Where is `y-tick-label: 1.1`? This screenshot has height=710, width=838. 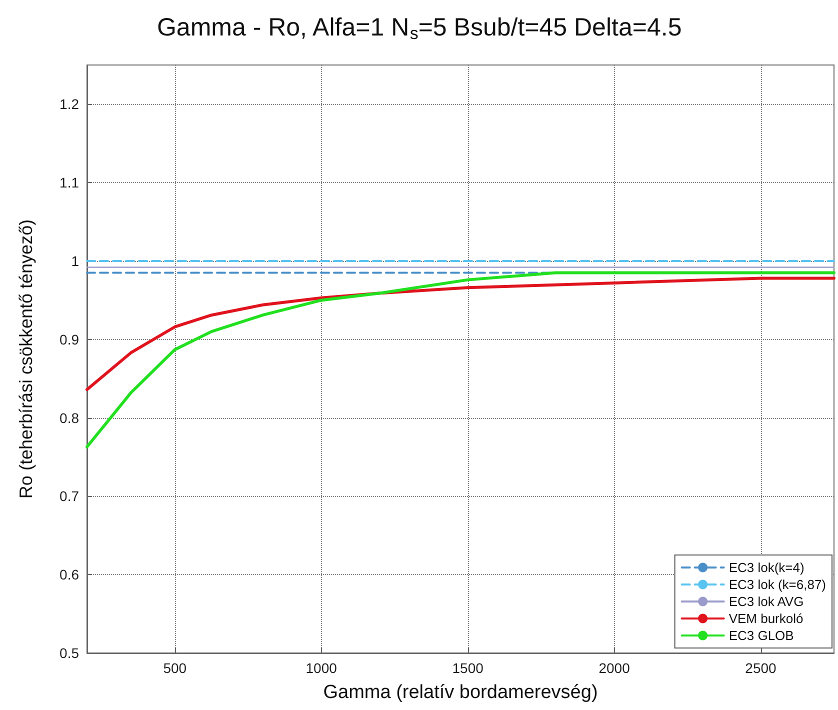 y-tick-label: 1.1 is located at coordinates (70, 182).